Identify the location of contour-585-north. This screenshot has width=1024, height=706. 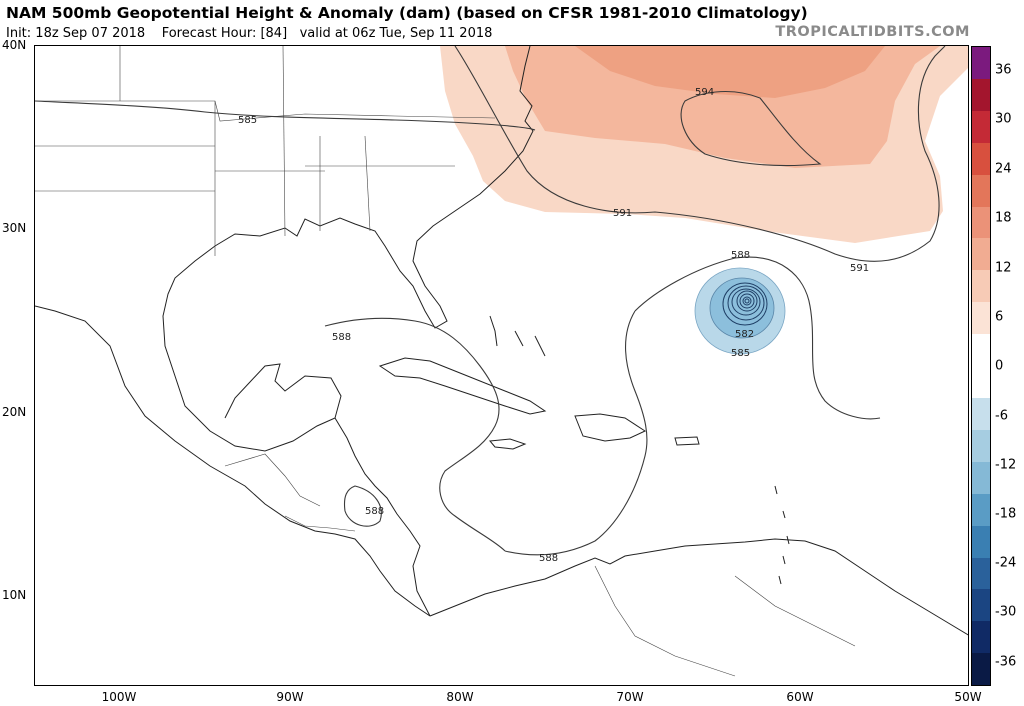
(285, 115).